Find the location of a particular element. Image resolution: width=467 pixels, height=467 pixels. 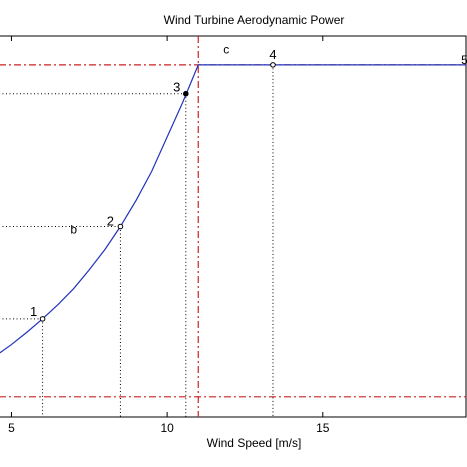

x-tick-label-15: 15 is located at coordinates (323, 428).